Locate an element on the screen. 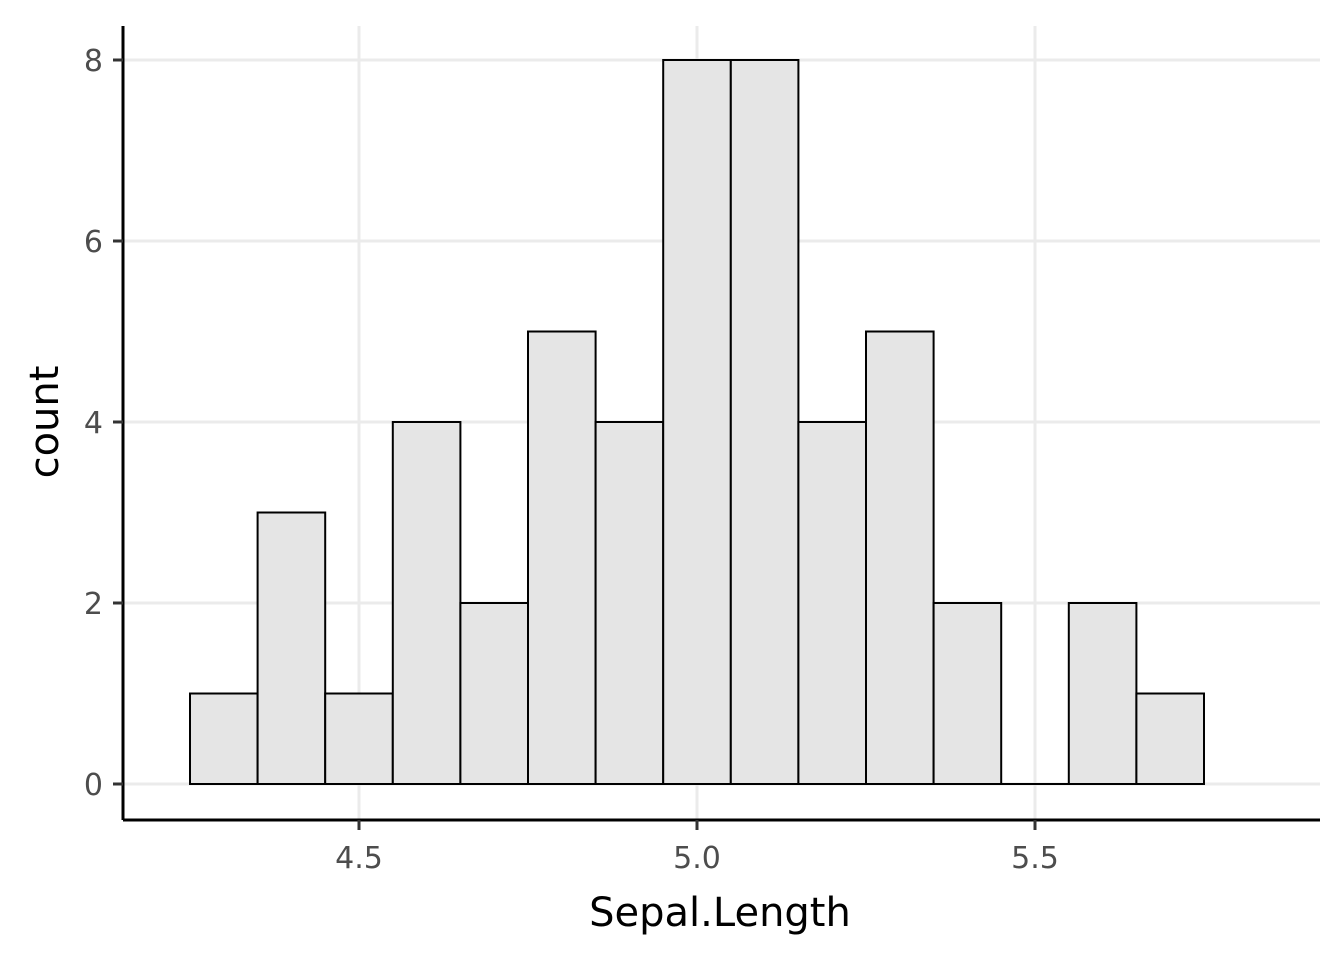 The image size is (1344, 960). x-tick-label: 5.5 is located at coordinates (1035, 858).